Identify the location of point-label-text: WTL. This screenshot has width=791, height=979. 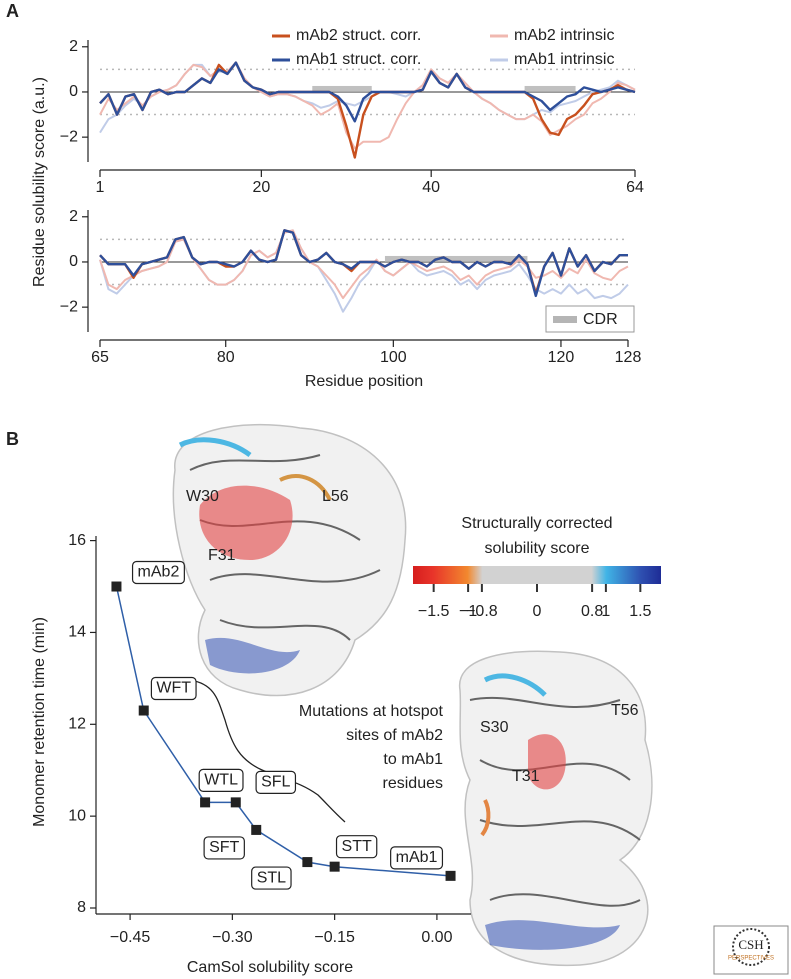
(221, 780).